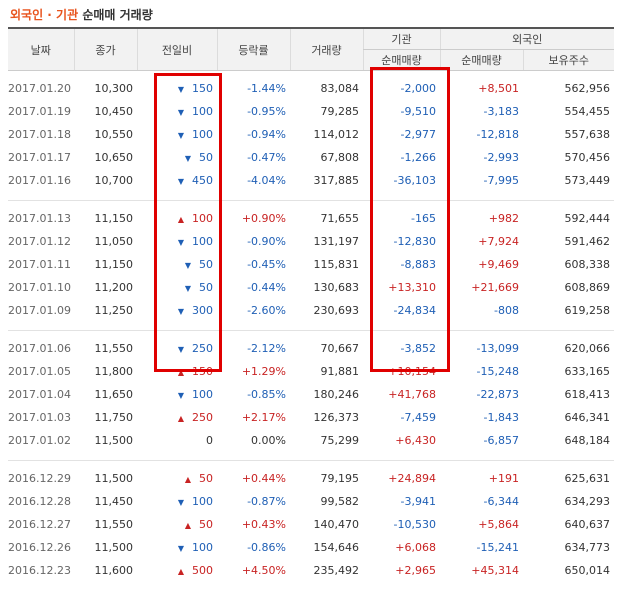 The width and height of the screenshot is (617, 604). I want to click on cell-rate: -0.44%, so click(266, 287).